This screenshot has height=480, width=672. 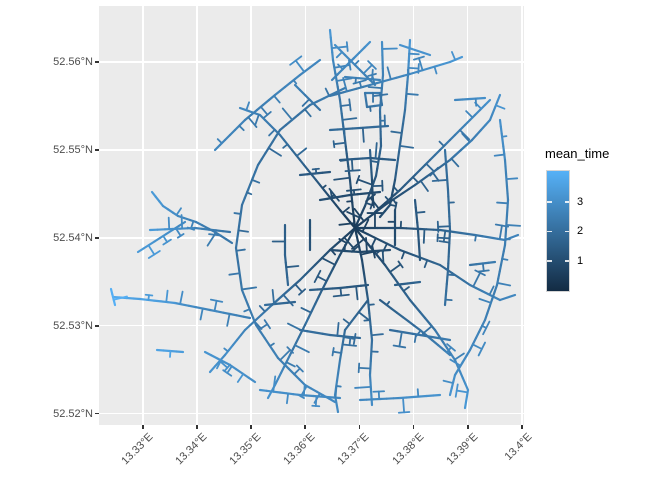 What do you see at coordinates (580, 260) in the screenshot?
I see `legend-tick-label: 1` at bounding box center [580, 260].